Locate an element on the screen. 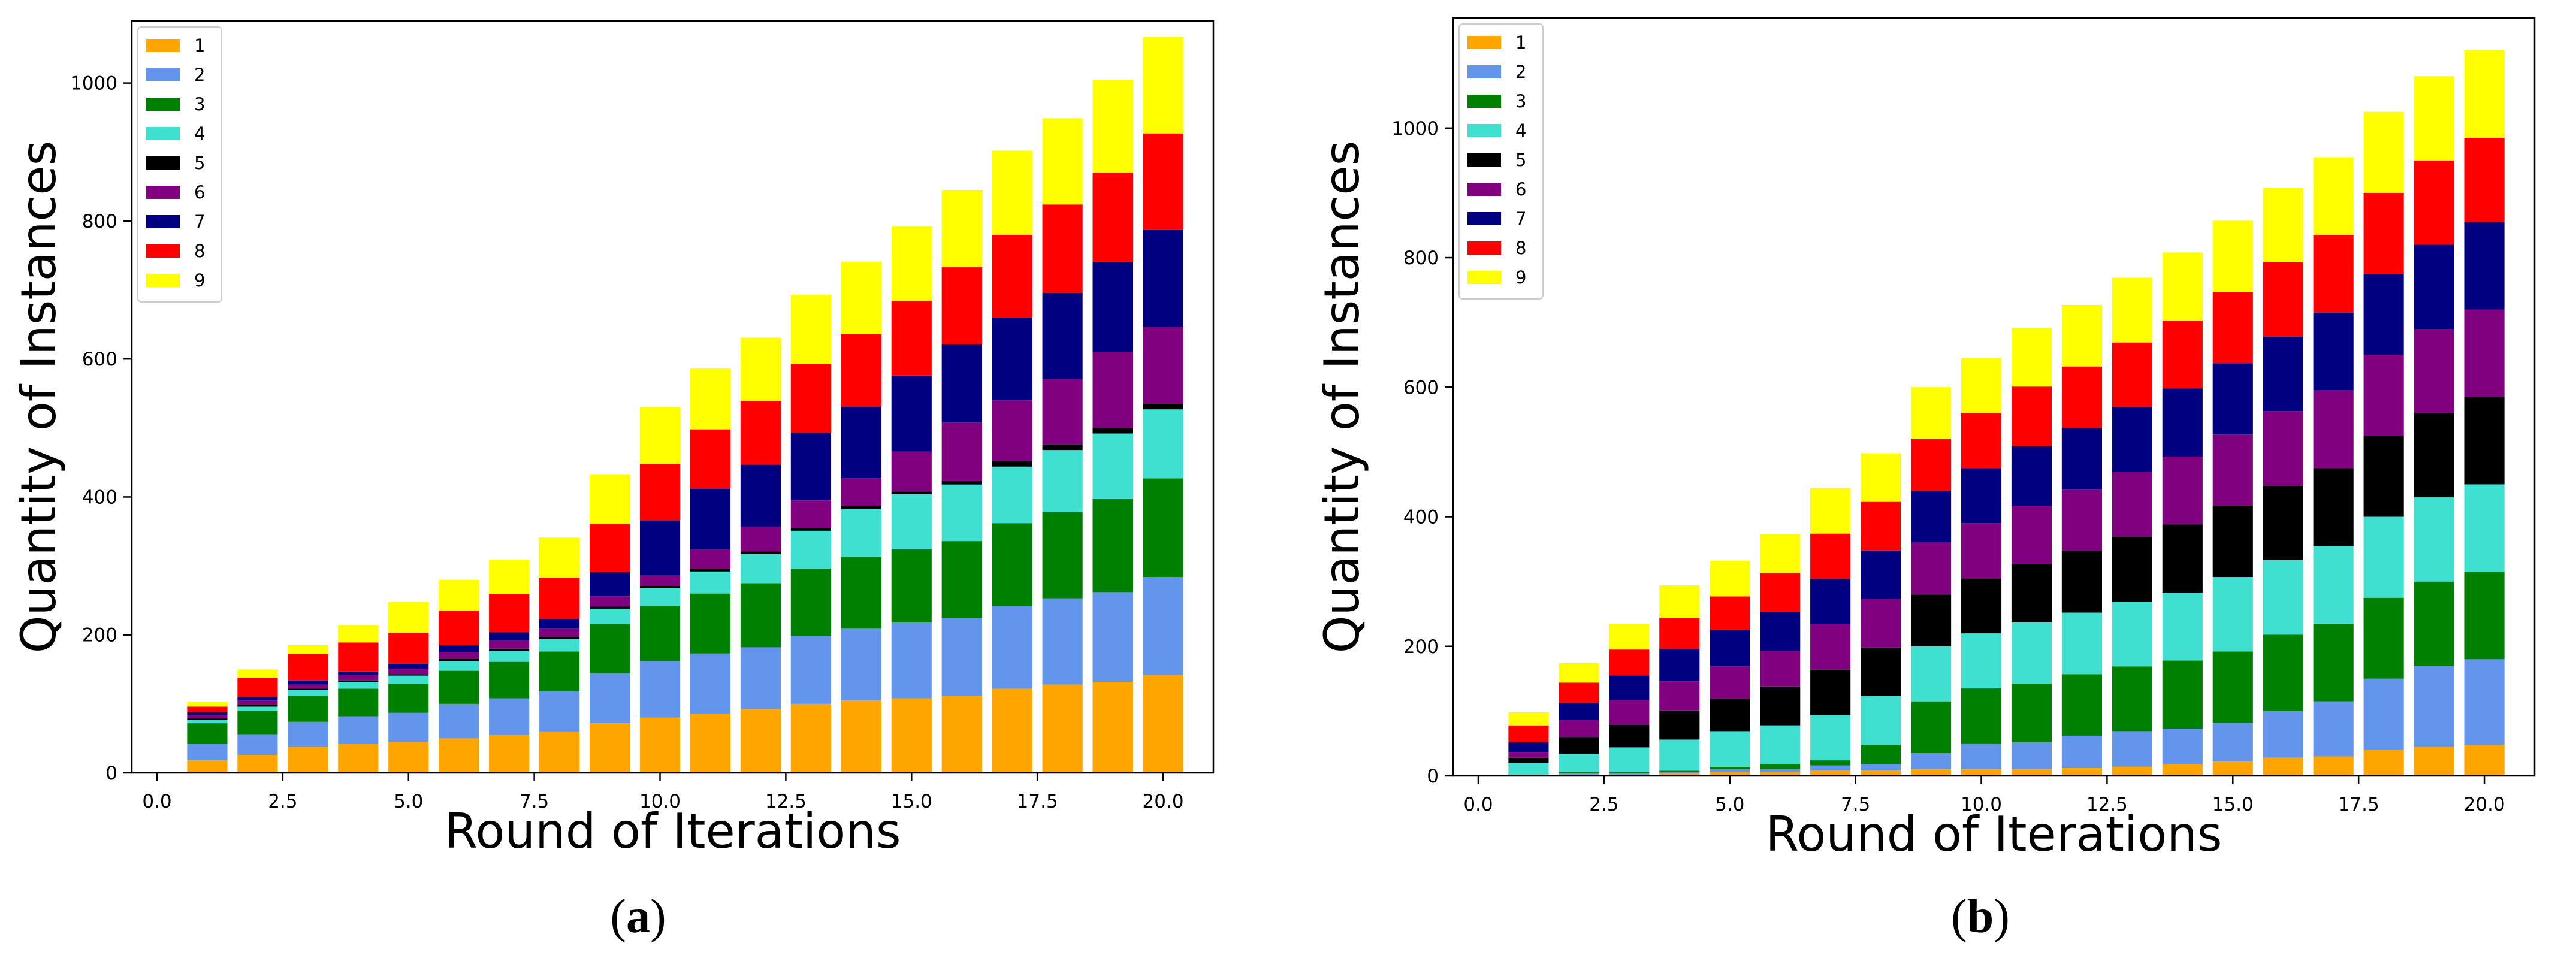  x-axis-label: Round of Iterations is located at coordinates (672, 831).